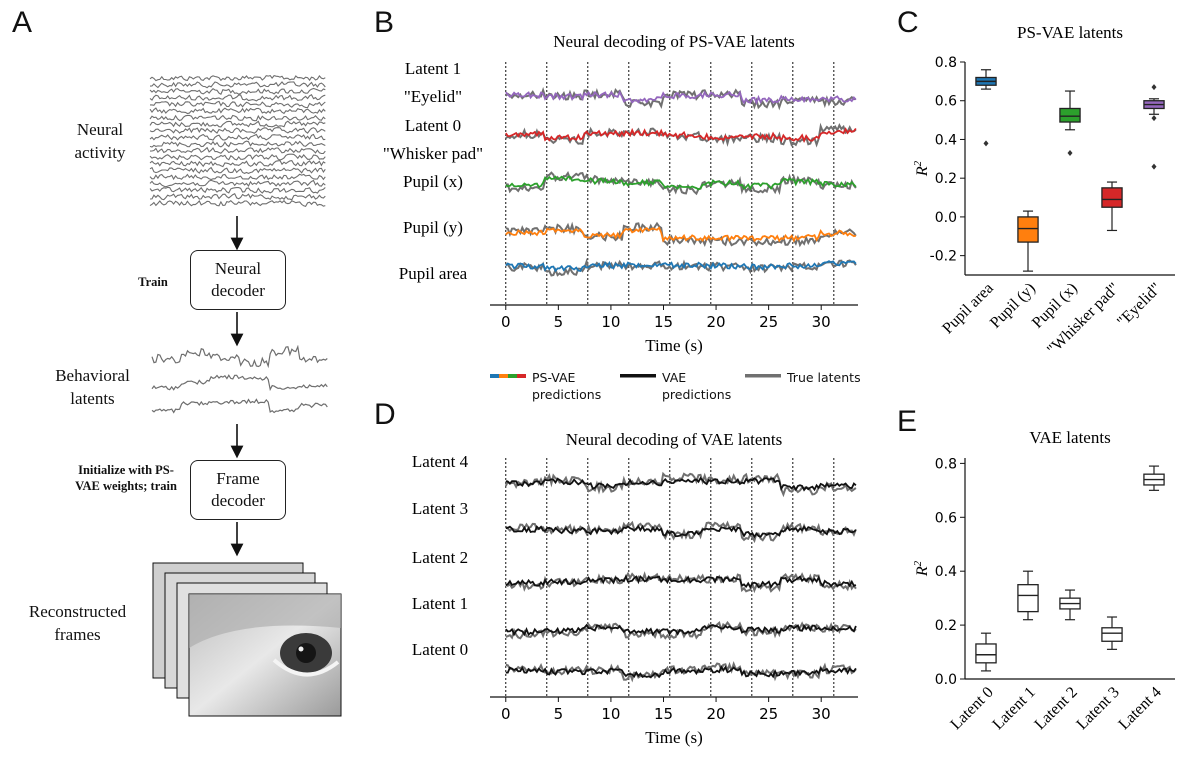 The image size is (1201, 759). What do you see at coordinates (768, 322) in the screenshot?
I see `x-tick-label: 25` at bounding box center [768, 322].